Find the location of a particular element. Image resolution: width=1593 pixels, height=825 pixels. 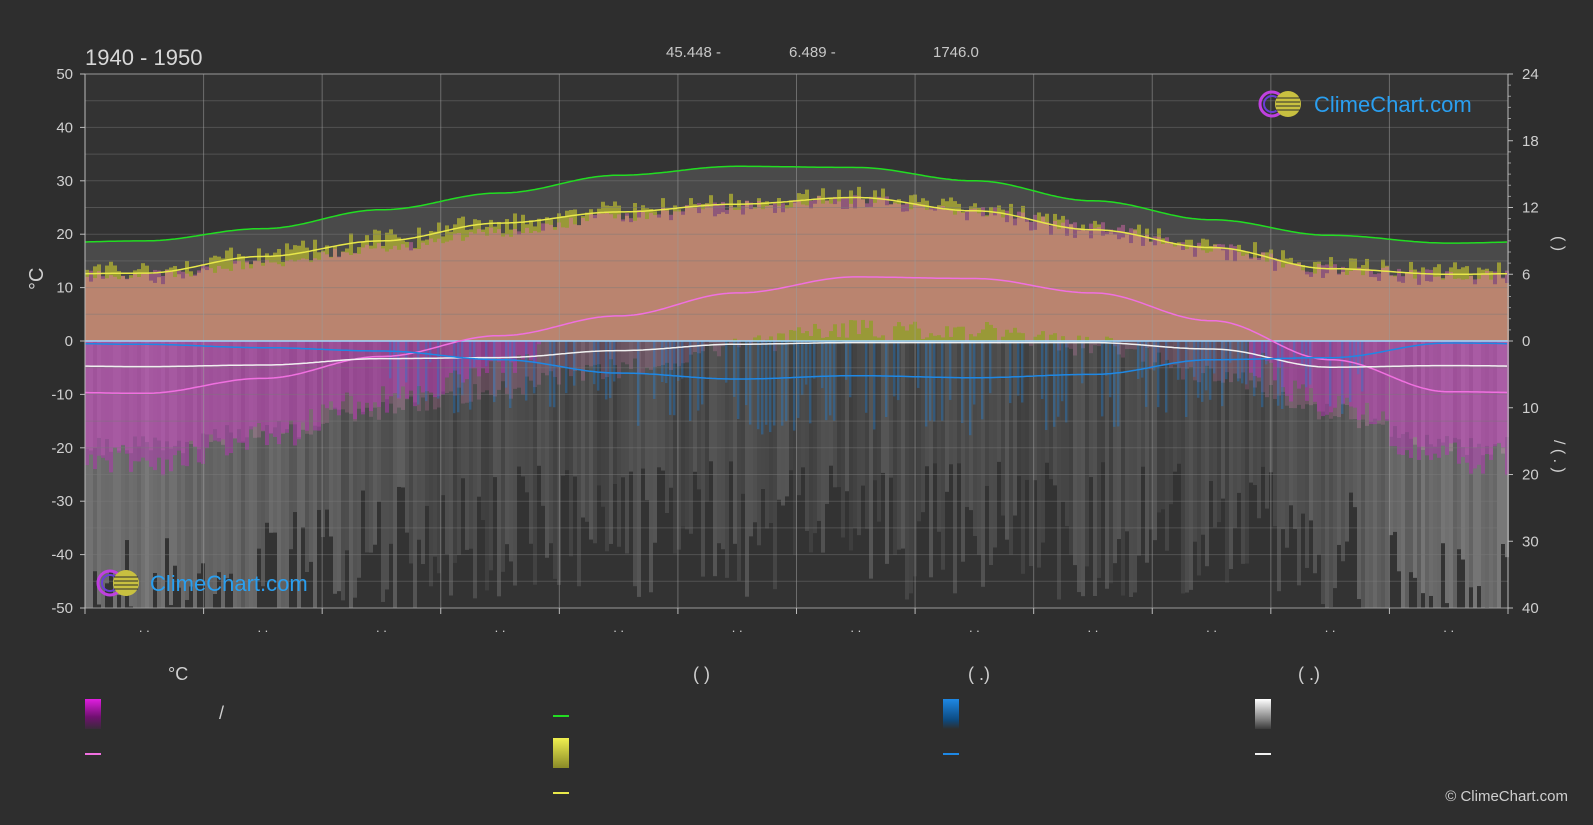

right-axis-hours-label: 18 is located at coordinates (1530, 141).